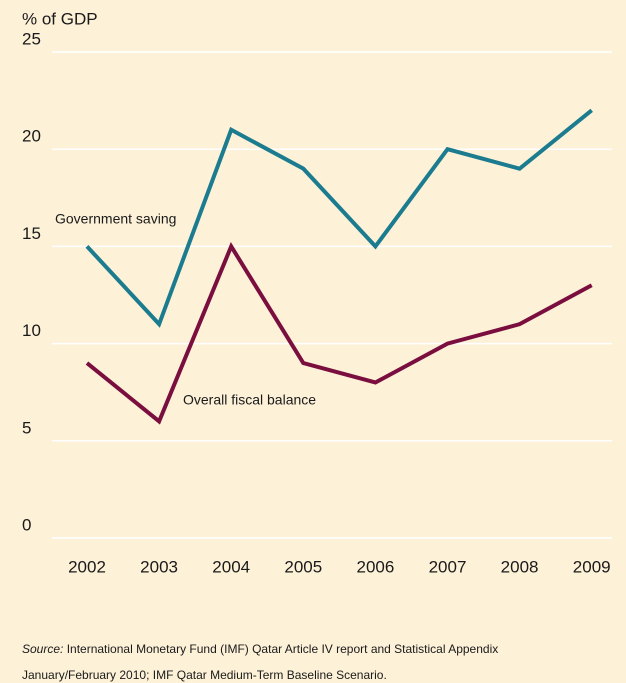  Describe the element at coordinates (87, 566) in the screenshot. I see `x-tick-label: 2002` at that location.